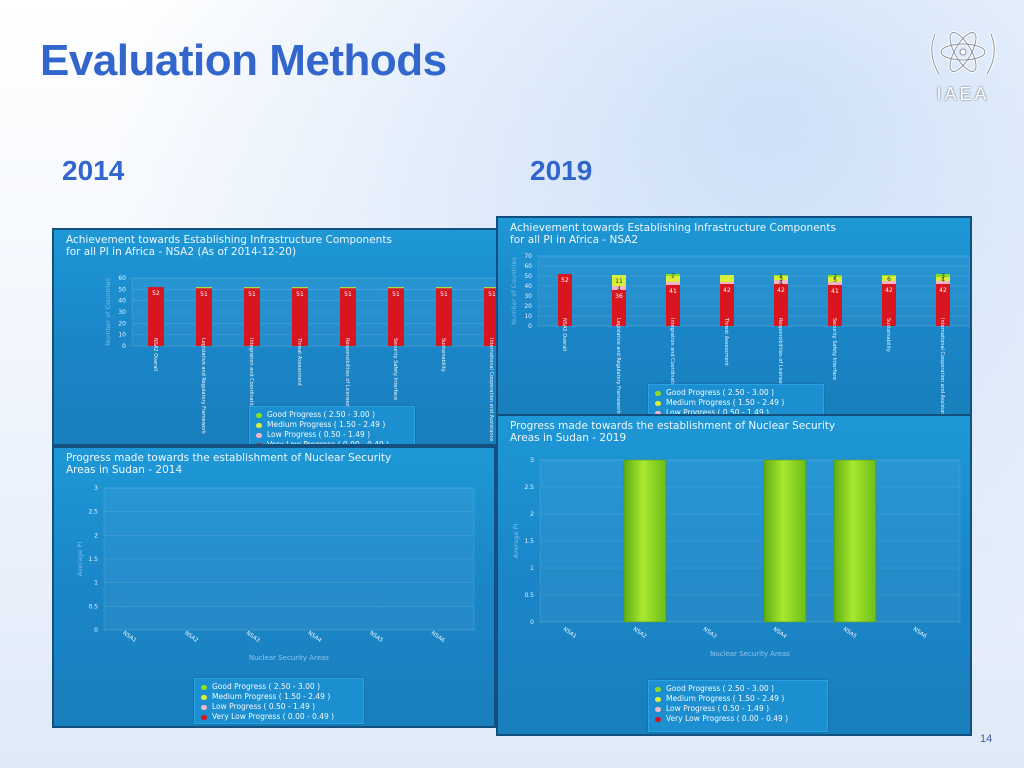 The width and height of the screenshot is (1024, 768). I want to click on data-label: 4, so click(619, 289).